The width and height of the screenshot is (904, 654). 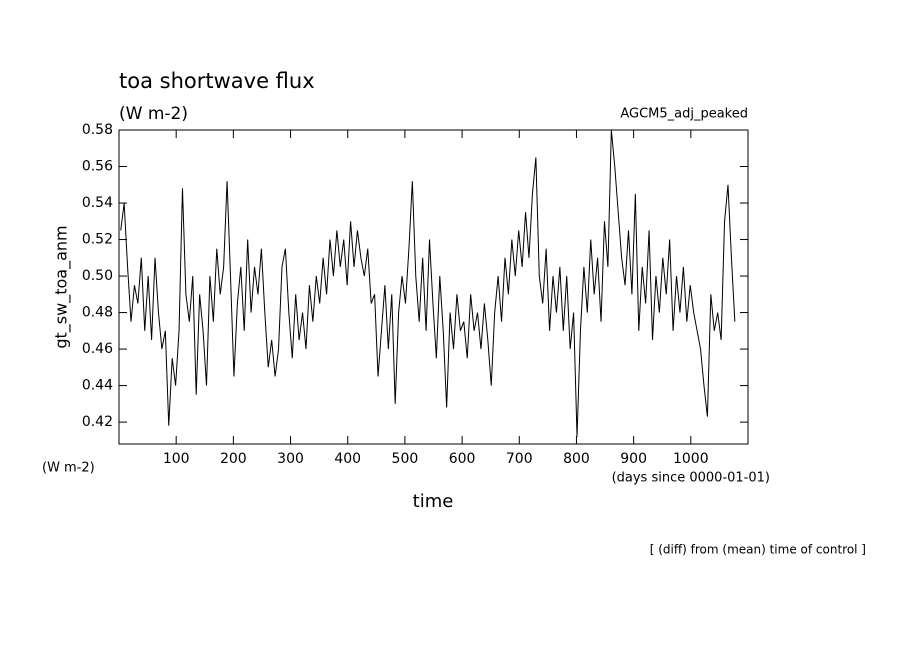 What do you see at coordinates (684, 114) in the screenshot?
I see `legend-entry: AGCM5_adj_peaked` at bounding box center [684, 114].